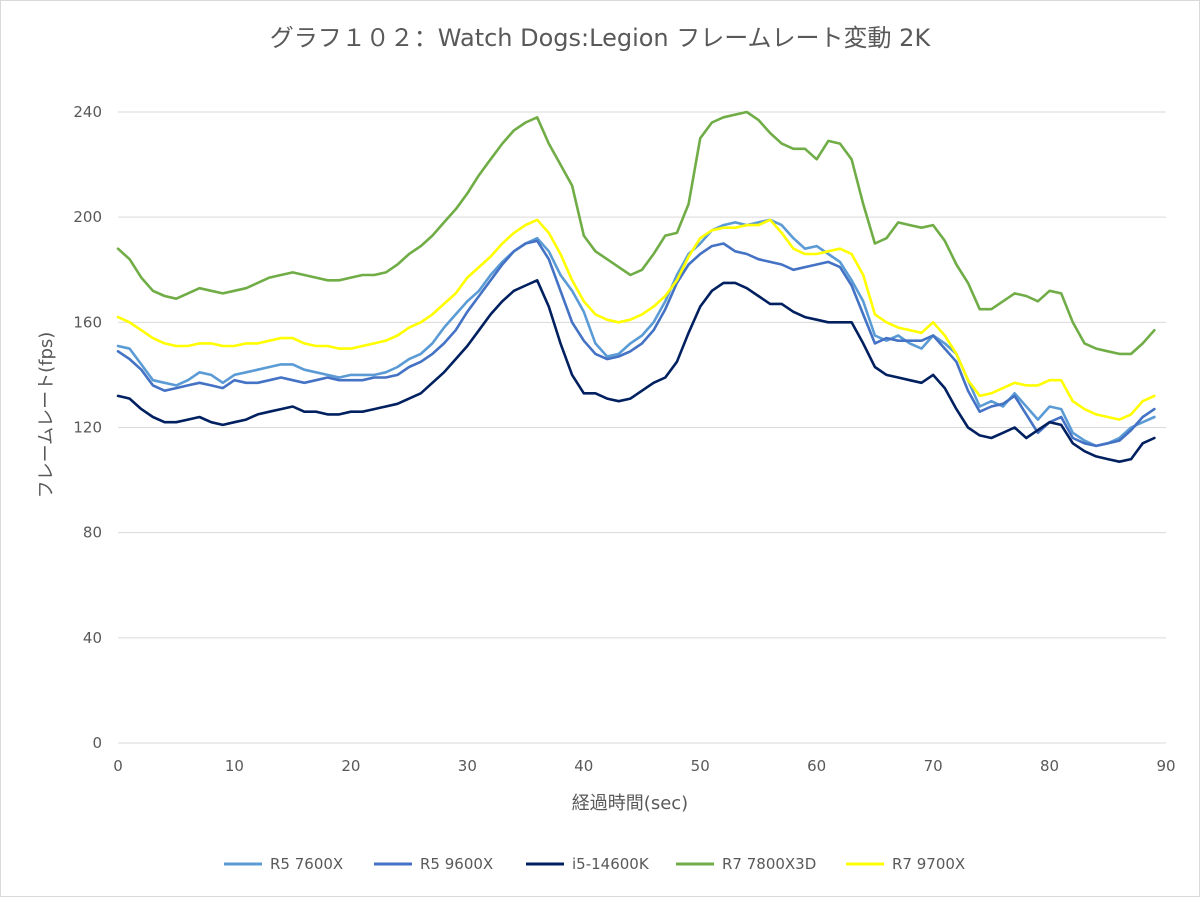 Image resolution: width=1200 pixels, height=897 pixels. I want to click on legend-item-2: i5-14600K, so click(588, 864).